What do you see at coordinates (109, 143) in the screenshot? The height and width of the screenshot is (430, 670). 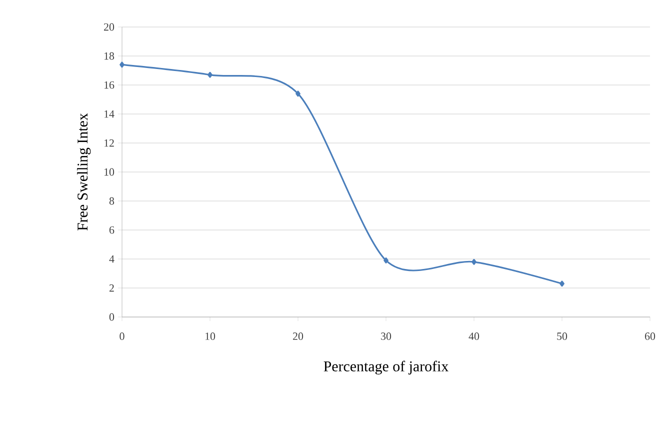 I see `y-tick-label: 12` at bounding box center [109, 143].